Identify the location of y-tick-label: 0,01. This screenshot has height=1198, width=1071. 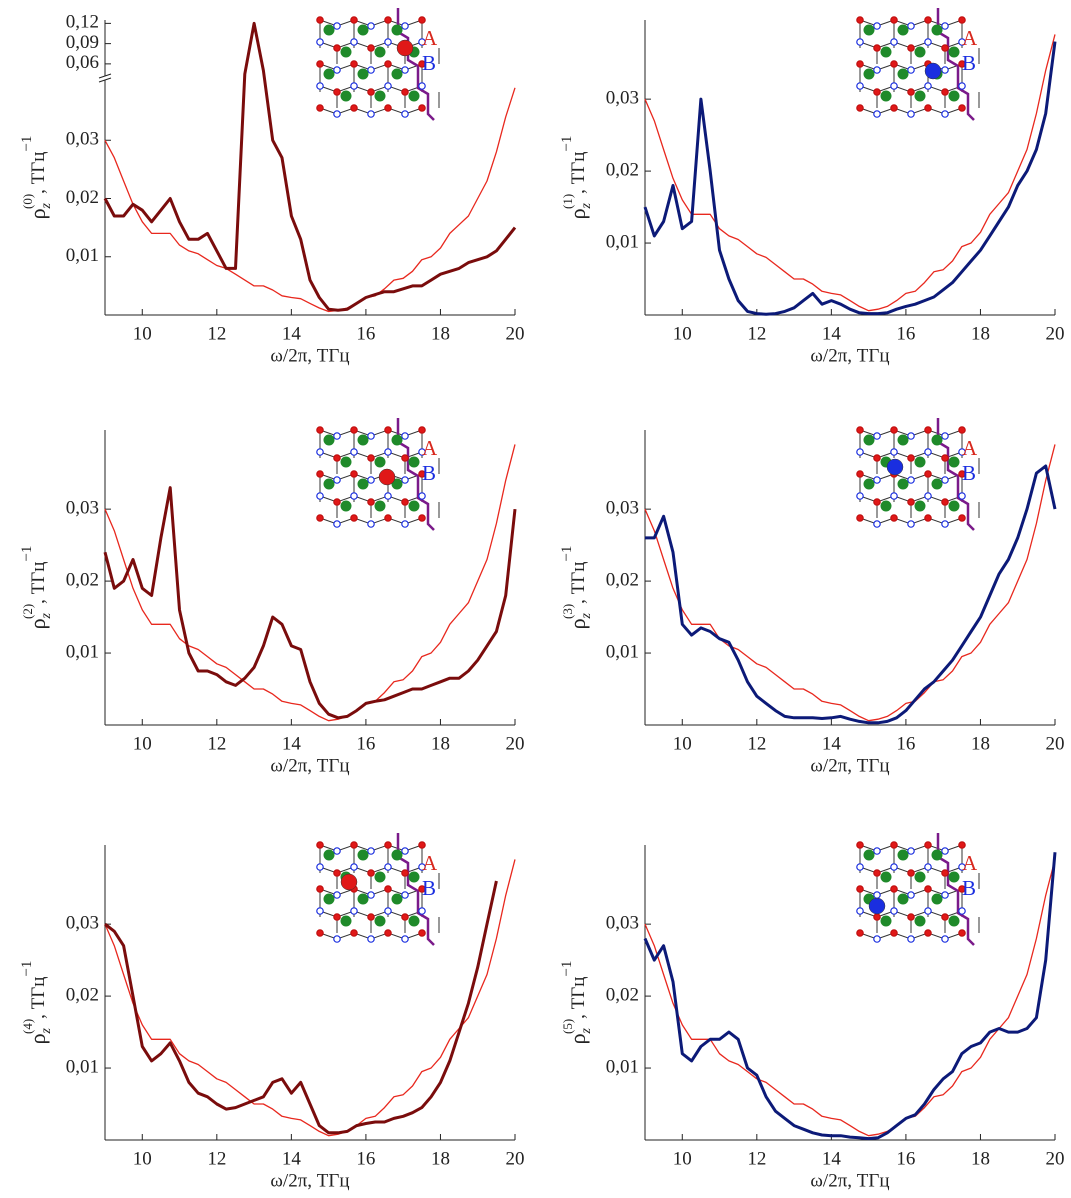
(82, 1066).